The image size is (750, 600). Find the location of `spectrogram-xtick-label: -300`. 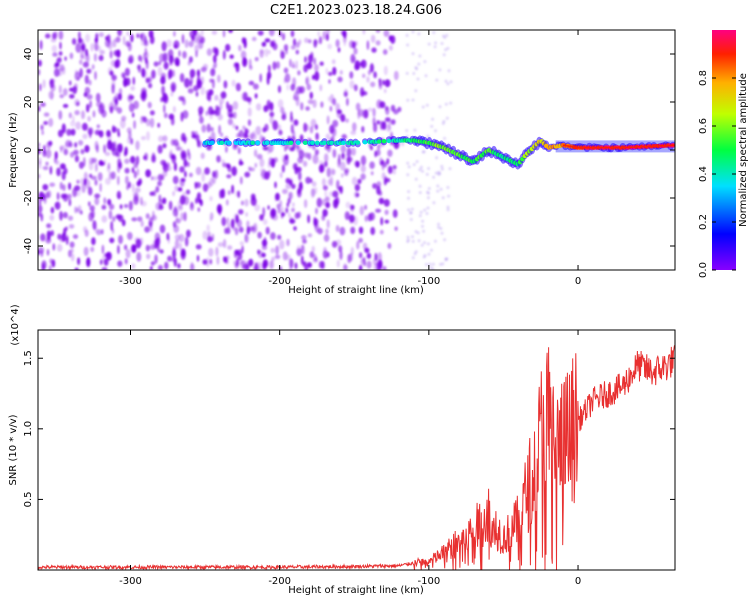

spectrogram-xtick-label: -300 is located at coordinates (130, 281).